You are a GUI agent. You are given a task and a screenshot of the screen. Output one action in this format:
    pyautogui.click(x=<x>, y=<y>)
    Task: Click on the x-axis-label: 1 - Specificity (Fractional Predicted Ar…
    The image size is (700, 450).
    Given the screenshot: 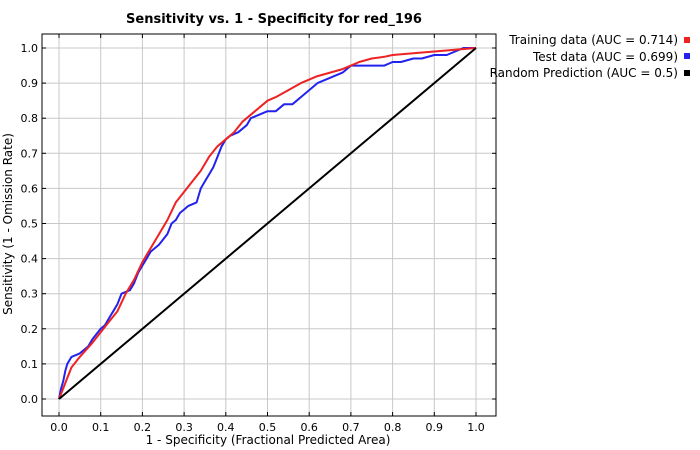 What is the action you would take?
    pyautogui.click(x=268, y=440)
    